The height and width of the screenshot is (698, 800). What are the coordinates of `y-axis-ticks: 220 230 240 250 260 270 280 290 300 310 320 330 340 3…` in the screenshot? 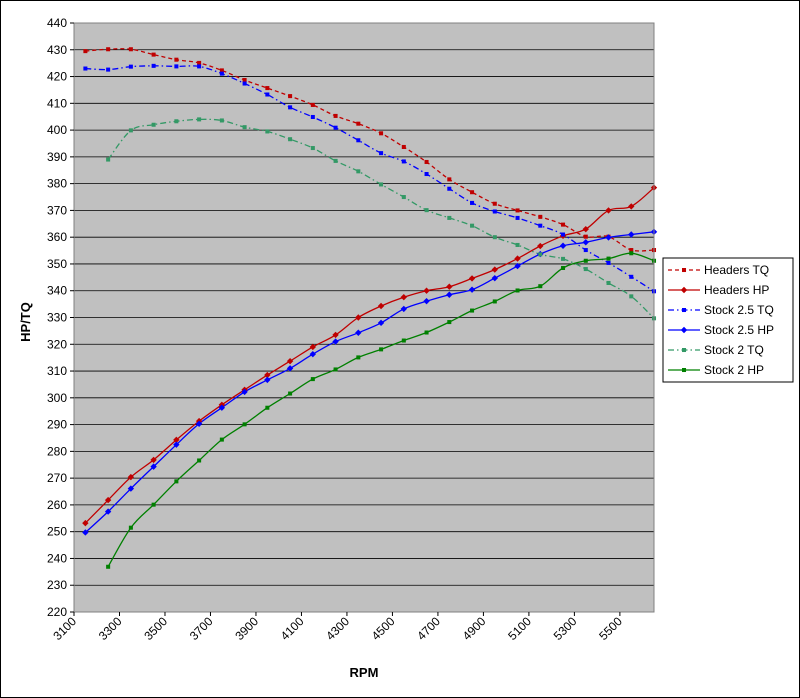 It's located at (60, 317).